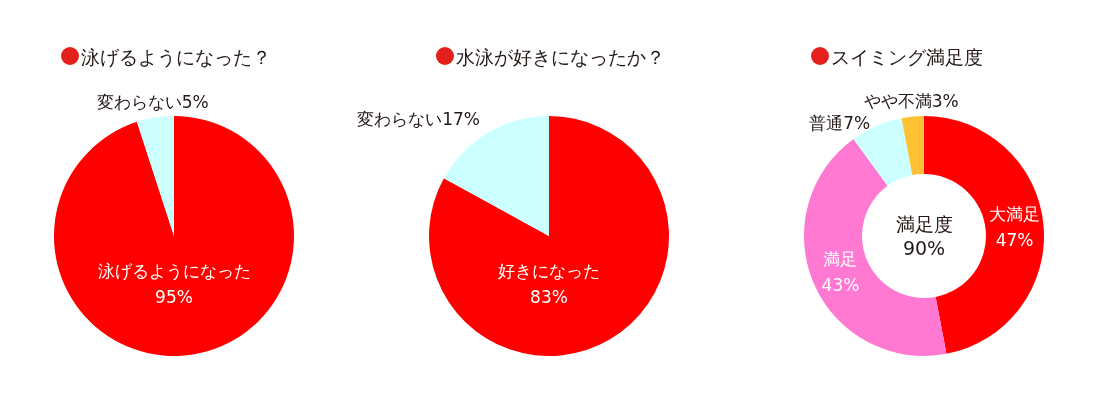 Image resolution: width=1100 pixels, height=400 pixels. Describe the element at coordinates (924, 236) in the screenshot. I see `text: 満足度 90%` at that location.